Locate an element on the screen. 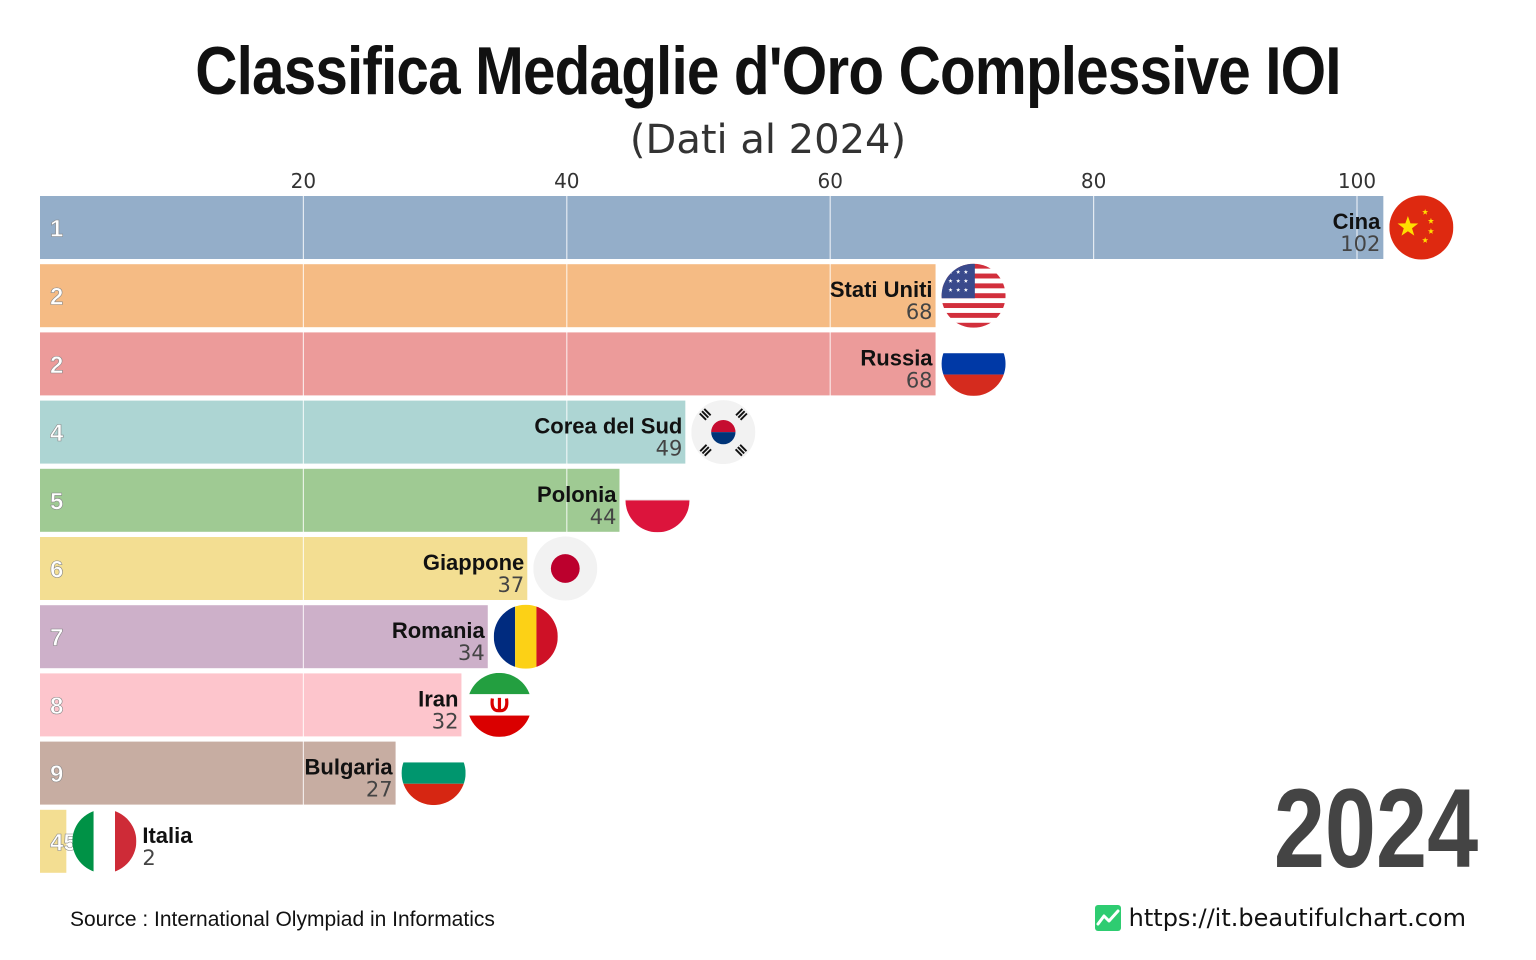 The width and height of the screenshot is (1536, 960). south-korea-flag-icon is located at coordinates (723, 432).